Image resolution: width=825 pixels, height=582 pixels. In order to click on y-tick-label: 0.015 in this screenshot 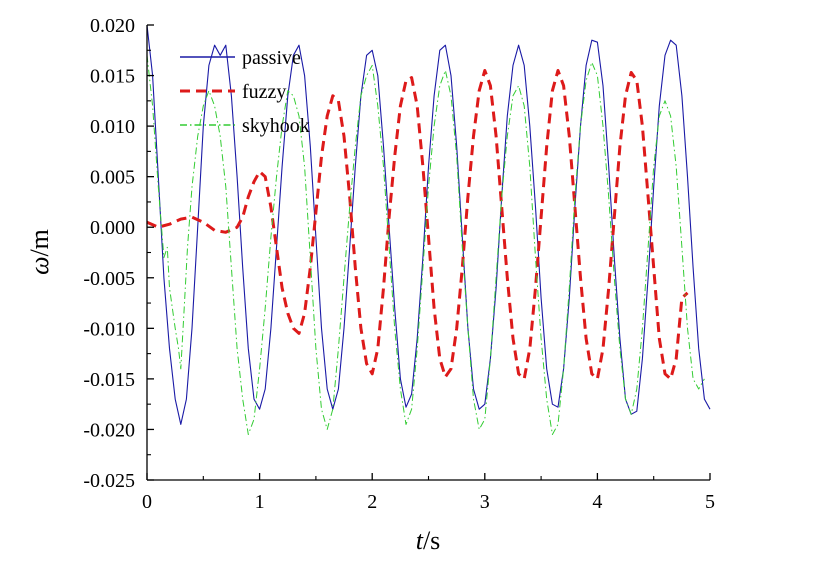, I will do `click(112, 77)`.